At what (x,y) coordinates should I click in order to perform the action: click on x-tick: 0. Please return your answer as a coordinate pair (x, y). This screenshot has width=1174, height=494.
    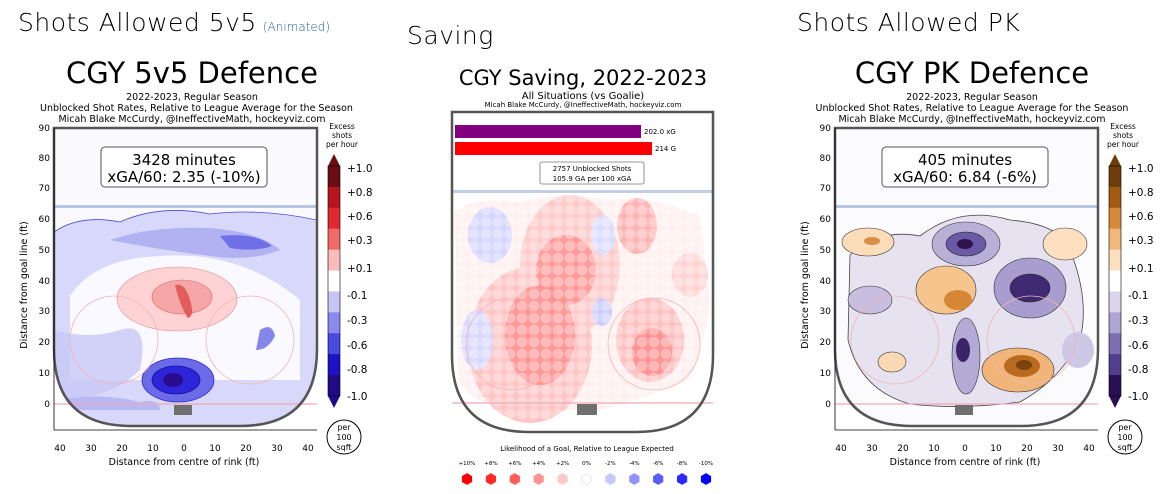
    Looking at the image, I should click on (184, 449).